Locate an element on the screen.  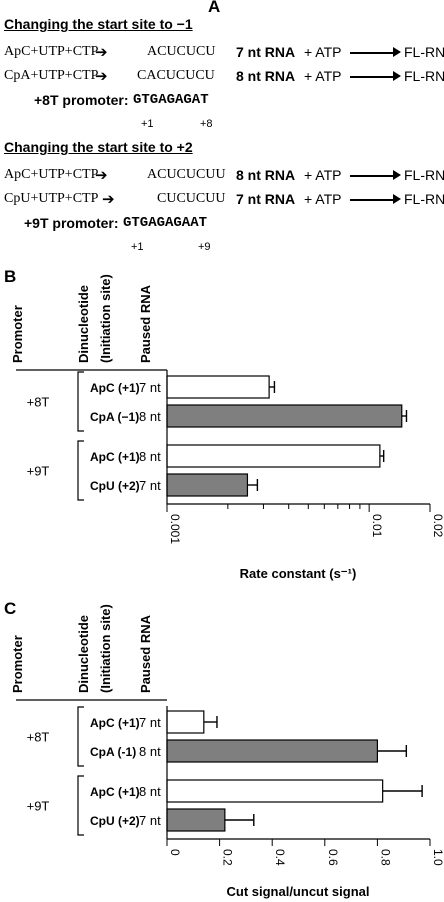
promoter-sequence: GTGAGAGAAT is located at coordinates (165, 223).